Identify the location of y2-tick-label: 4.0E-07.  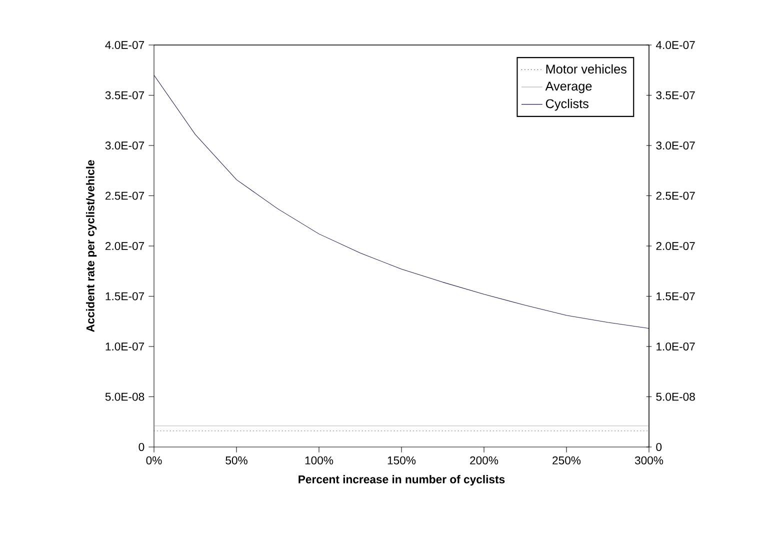
(675, 45).